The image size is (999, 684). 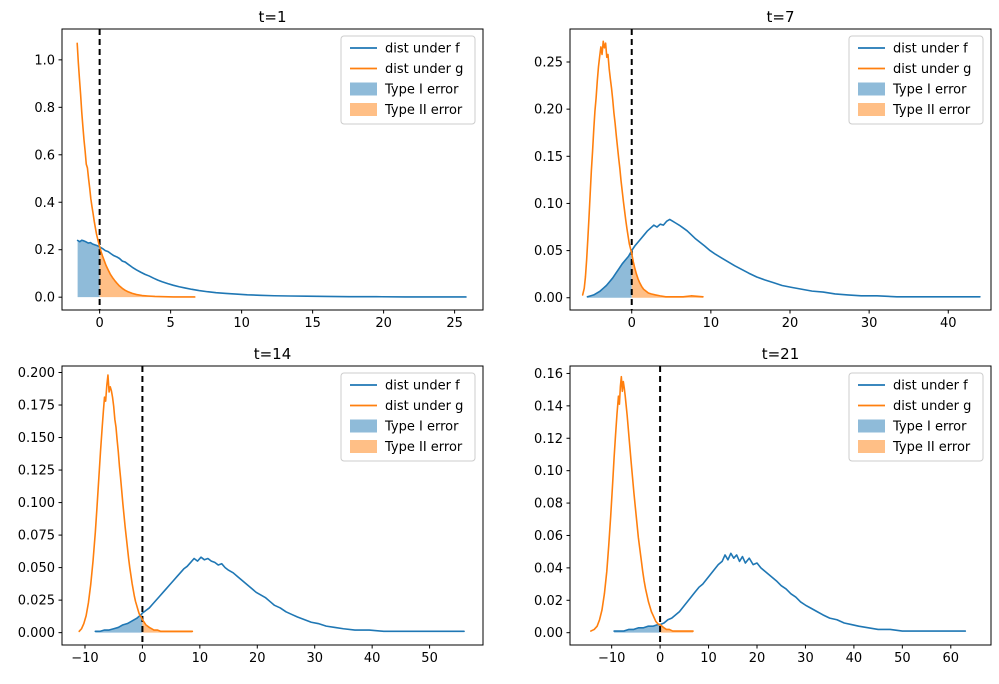 I want to click on subplot-title: t=7, so click(x=781, y=17).